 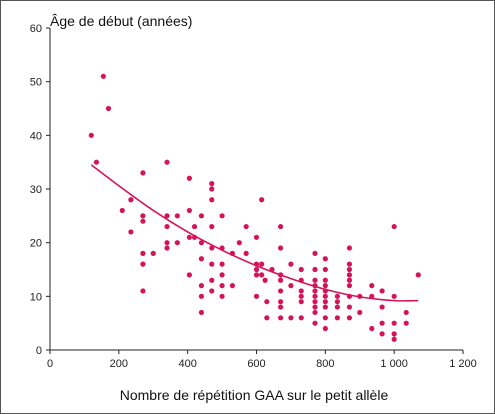 I want to click on y-tick-label: 20, so click(x=36, y=244).